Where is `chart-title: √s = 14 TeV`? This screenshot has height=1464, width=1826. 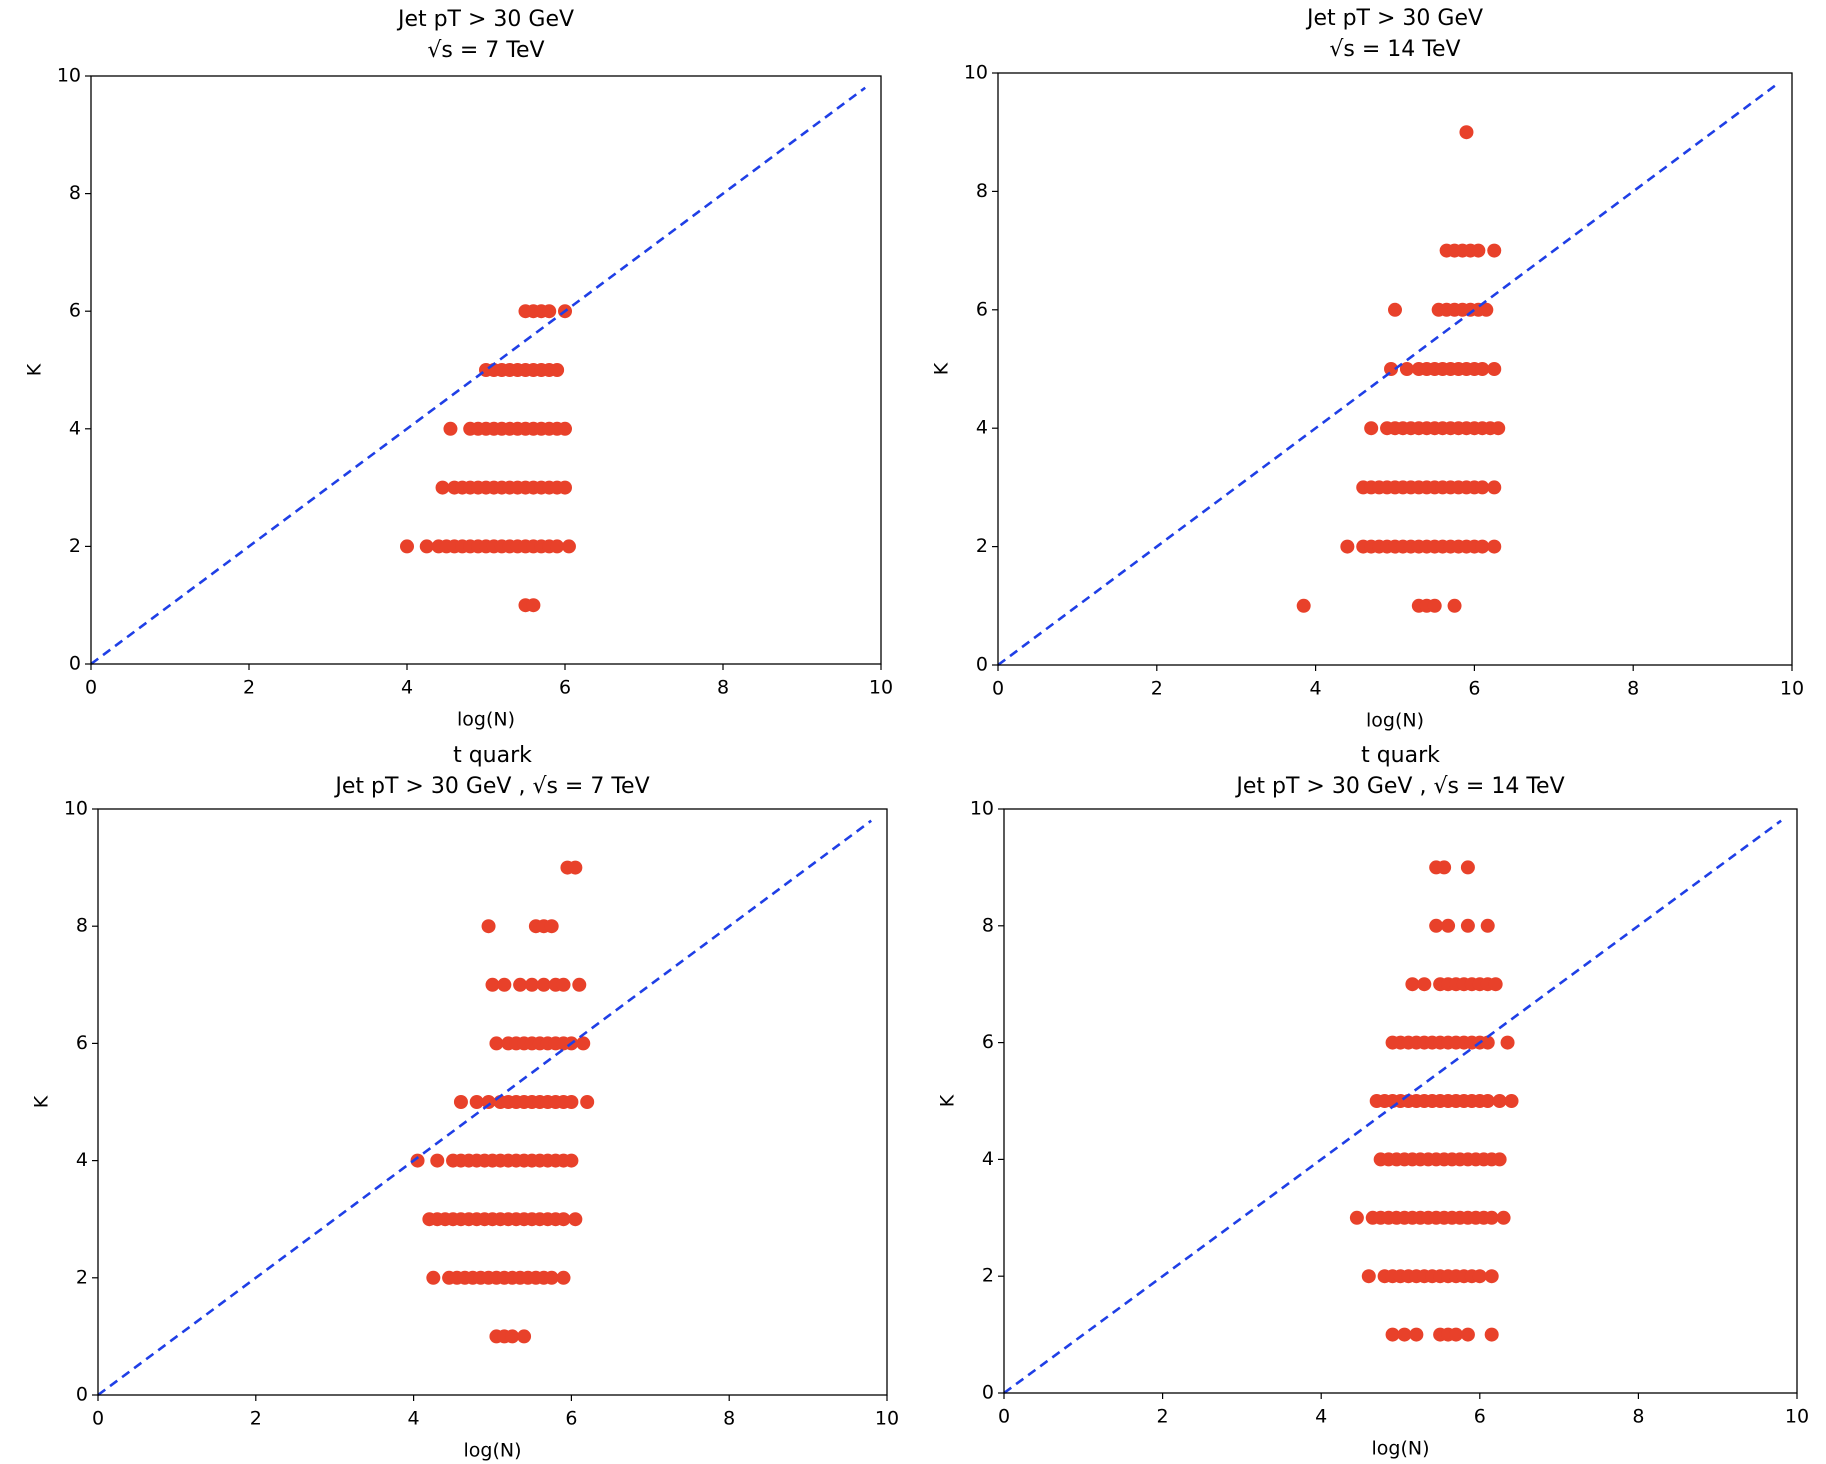
chart-title: √s = 14 TeV is located at coordinates (1394, 49).